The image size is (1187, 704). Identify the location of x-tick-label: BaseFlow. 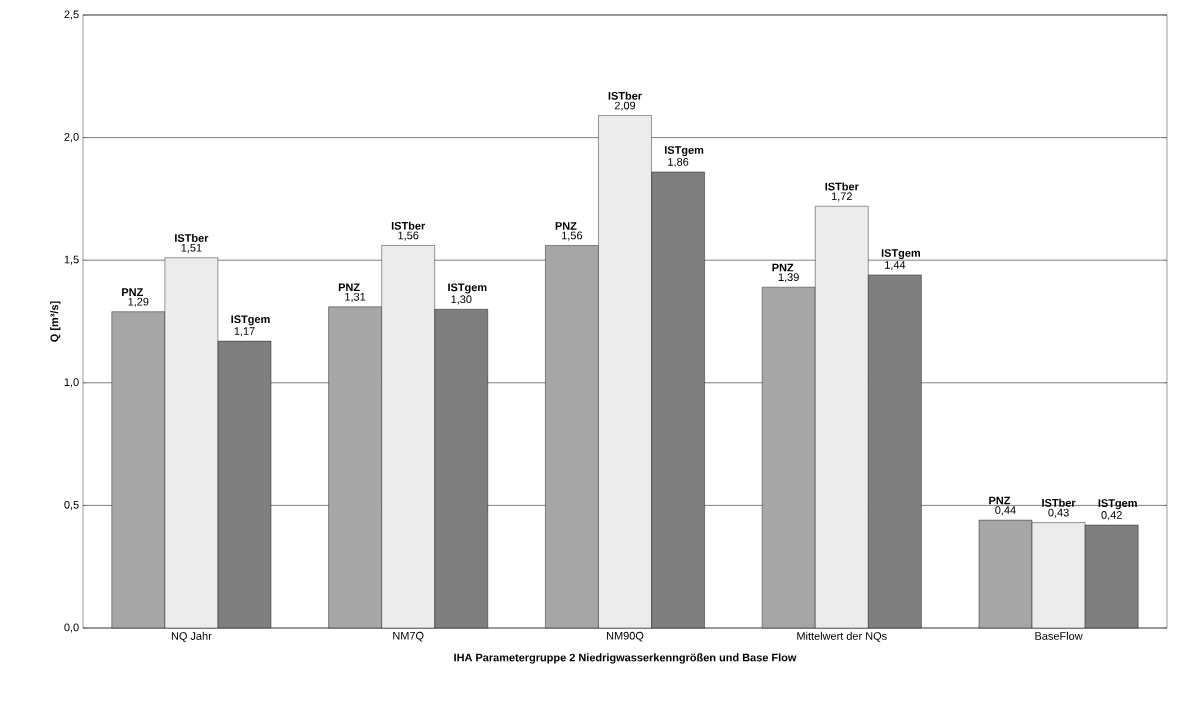
(1059, 635).